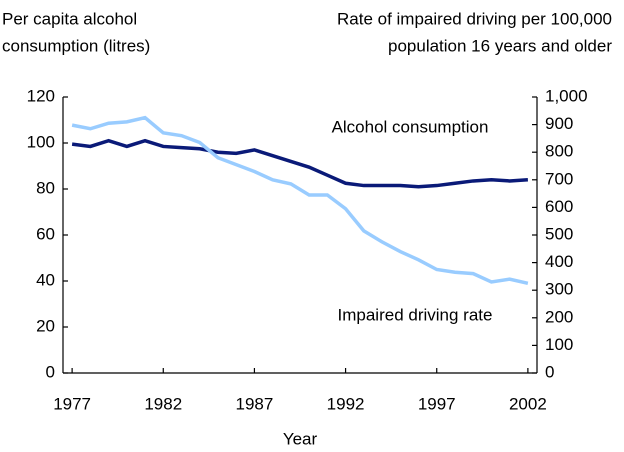 The image size is (624, 452). I want to click on y-tick-label: 20, so click(45, 325).